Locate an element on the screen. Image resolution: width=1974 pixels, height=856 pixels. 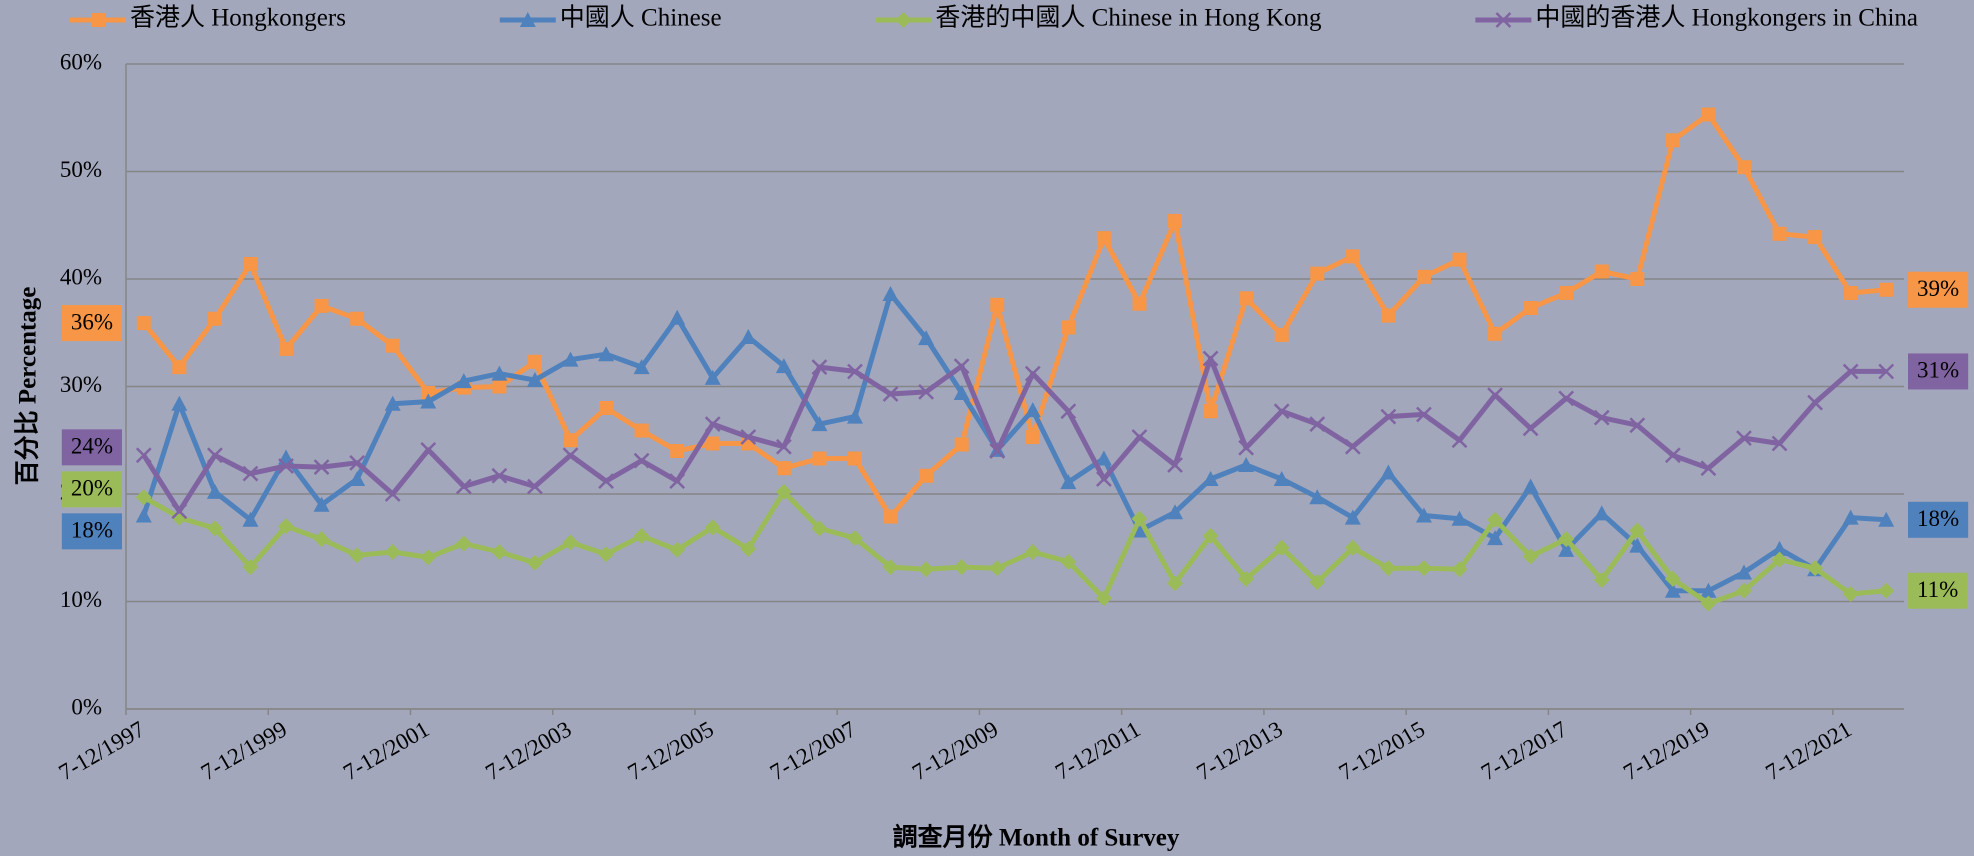
x-tick-label: 7-12/2011 is located at coordinates (1098, 750).